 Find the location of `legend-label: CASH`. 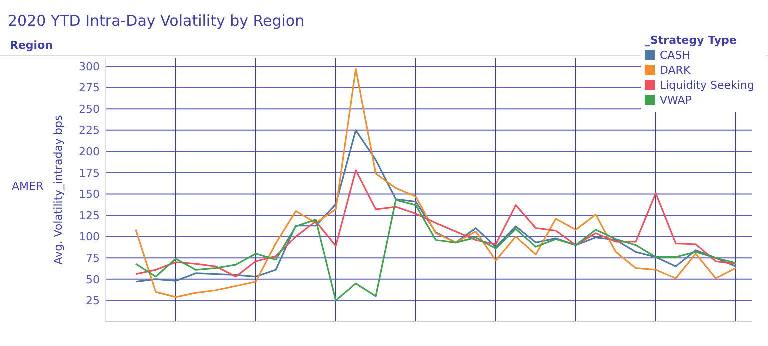

legend-label: CASH is located at coordinates (675, 55).